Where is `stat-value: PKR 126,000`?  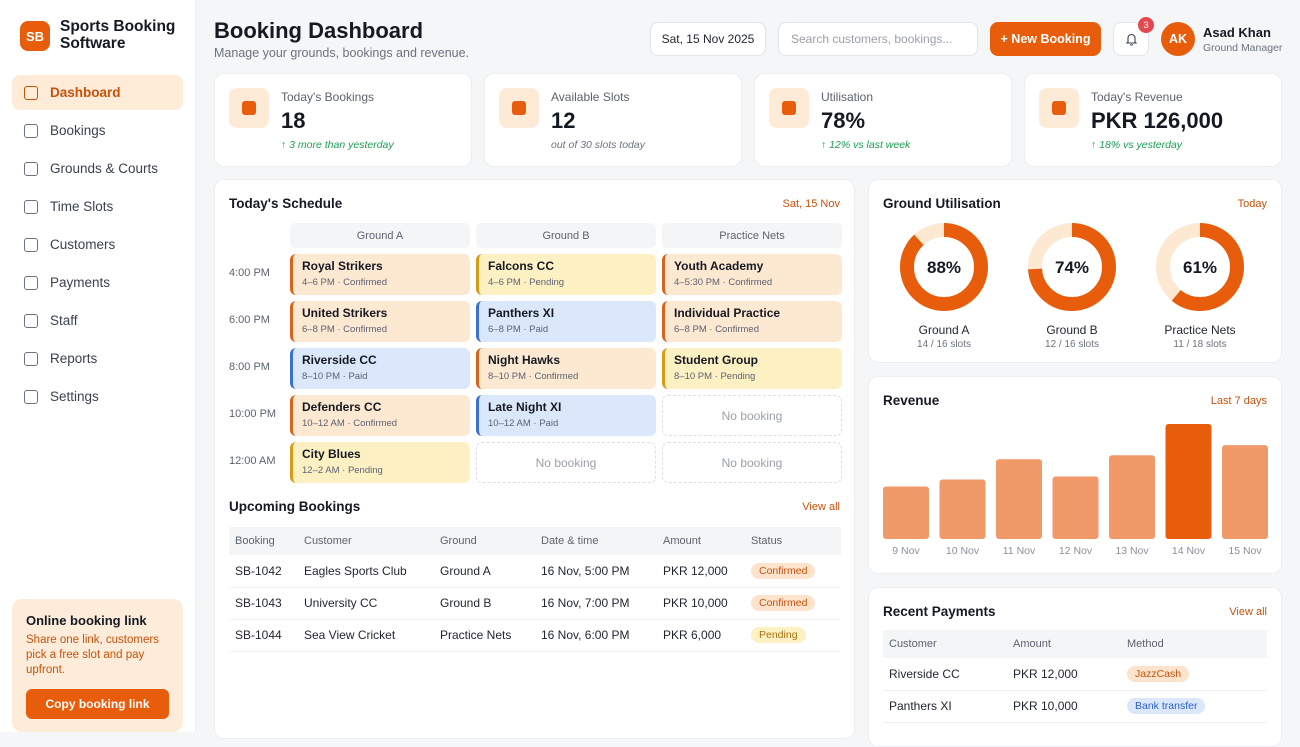
stat-value: PKR 126,000 is located at coordinates (1157, 120).